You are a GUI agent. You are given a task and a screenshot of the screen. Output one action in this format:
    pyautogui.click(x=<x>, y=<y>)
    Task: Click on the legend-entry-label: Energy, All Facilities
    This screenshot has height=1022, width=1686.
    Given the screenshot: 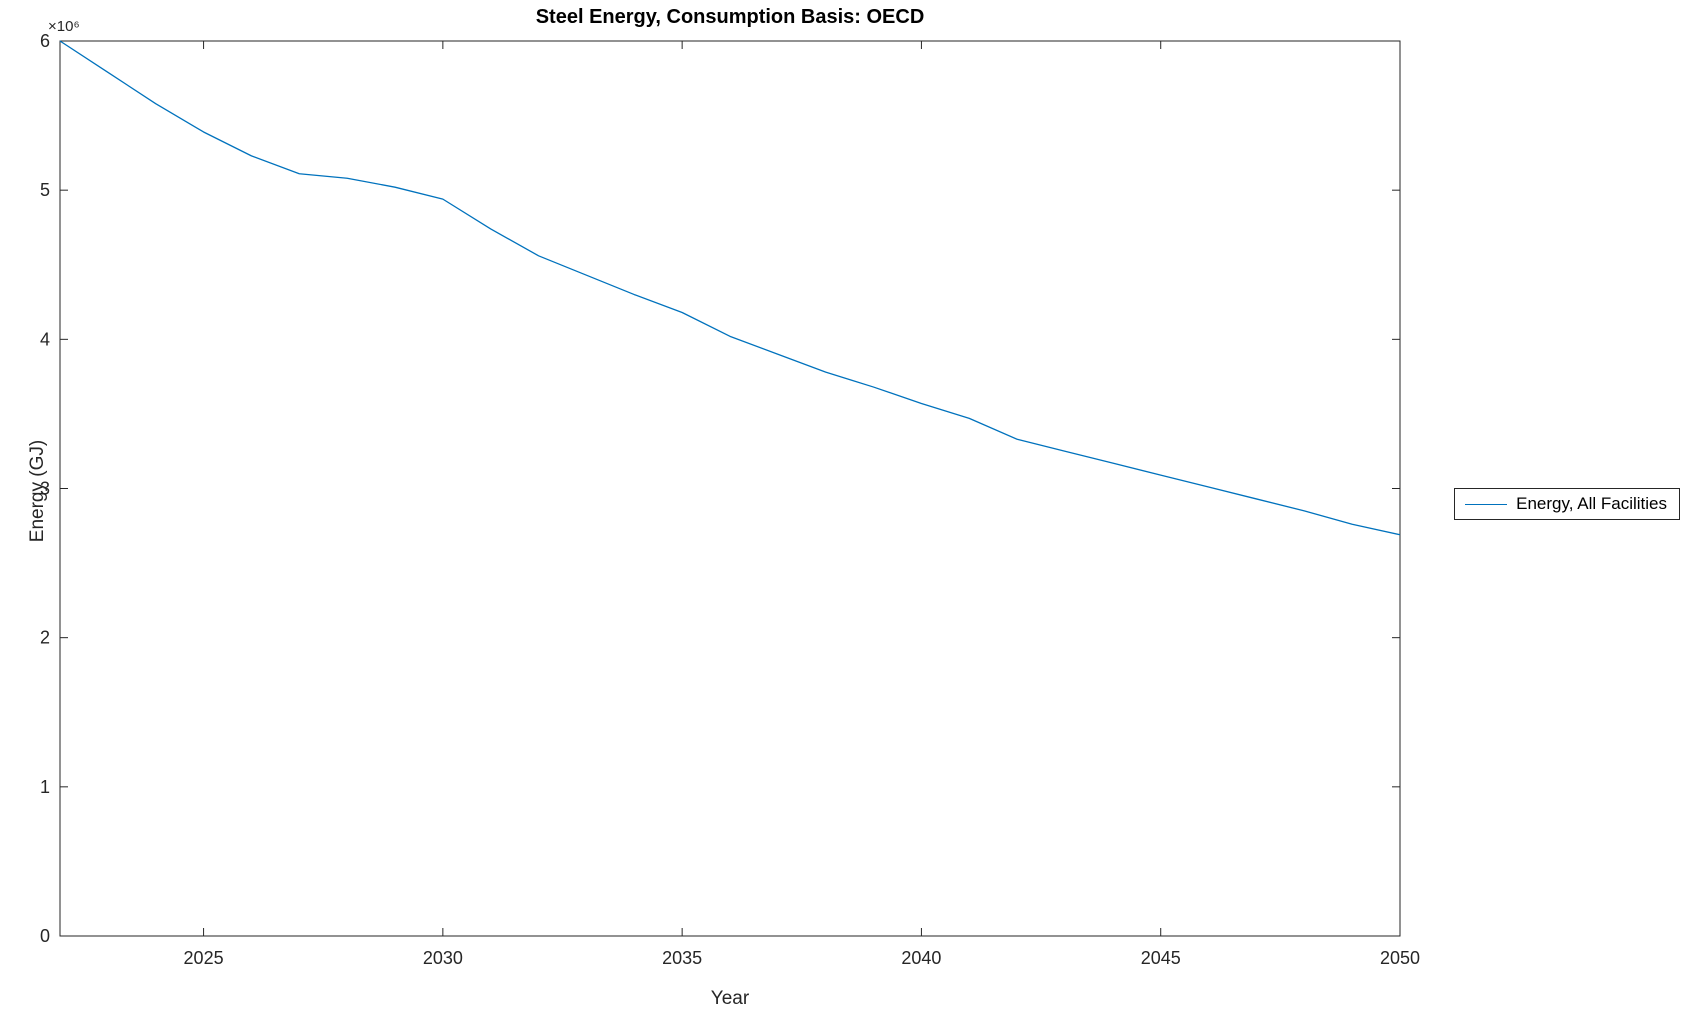 What is the action you would take?
    pyautogui.click(x=1591, y=503)
    